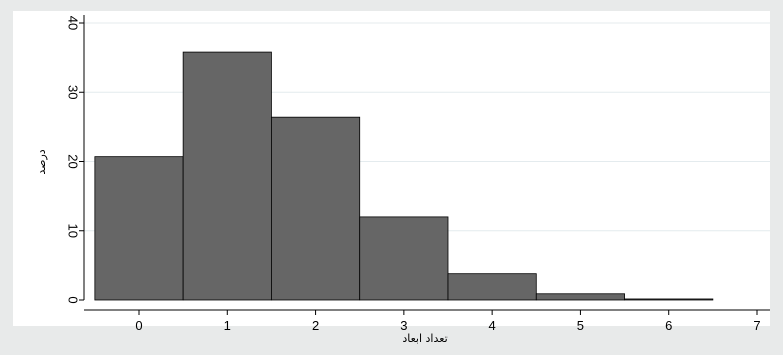 Image resolution: width=783 pixels, height=355 pixels. I want to click on y-axis-title: درصد, so click(41, 161).